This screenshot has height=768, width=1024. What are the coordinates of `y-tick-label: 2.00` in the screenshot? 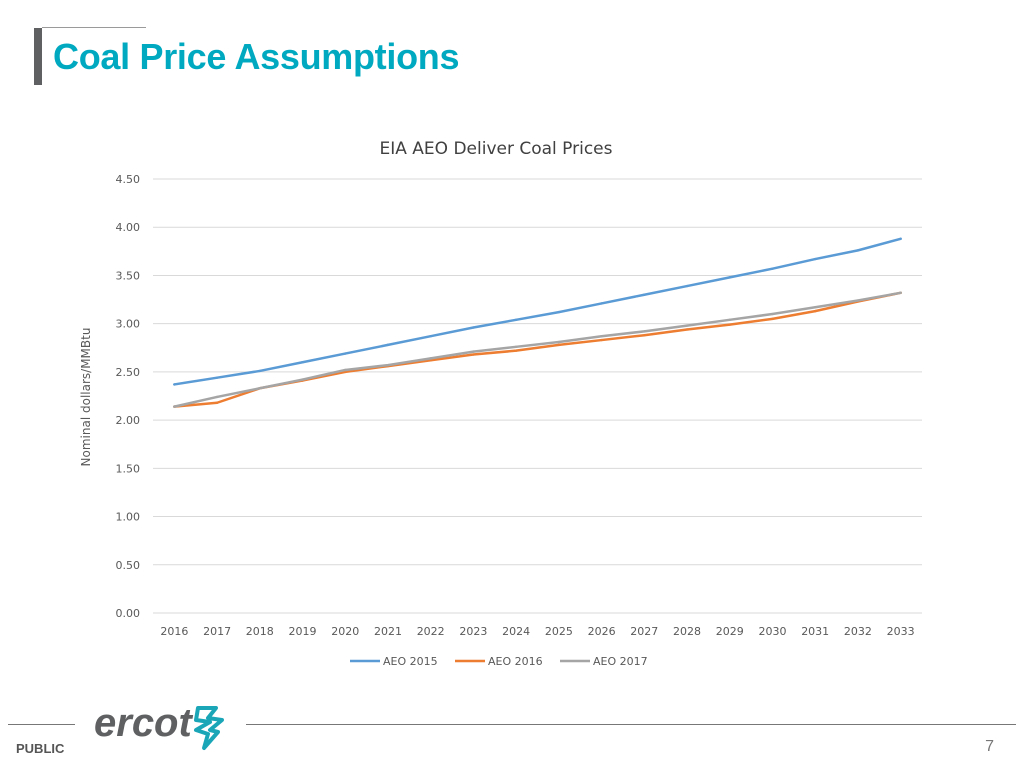 It's located at (128, 420).